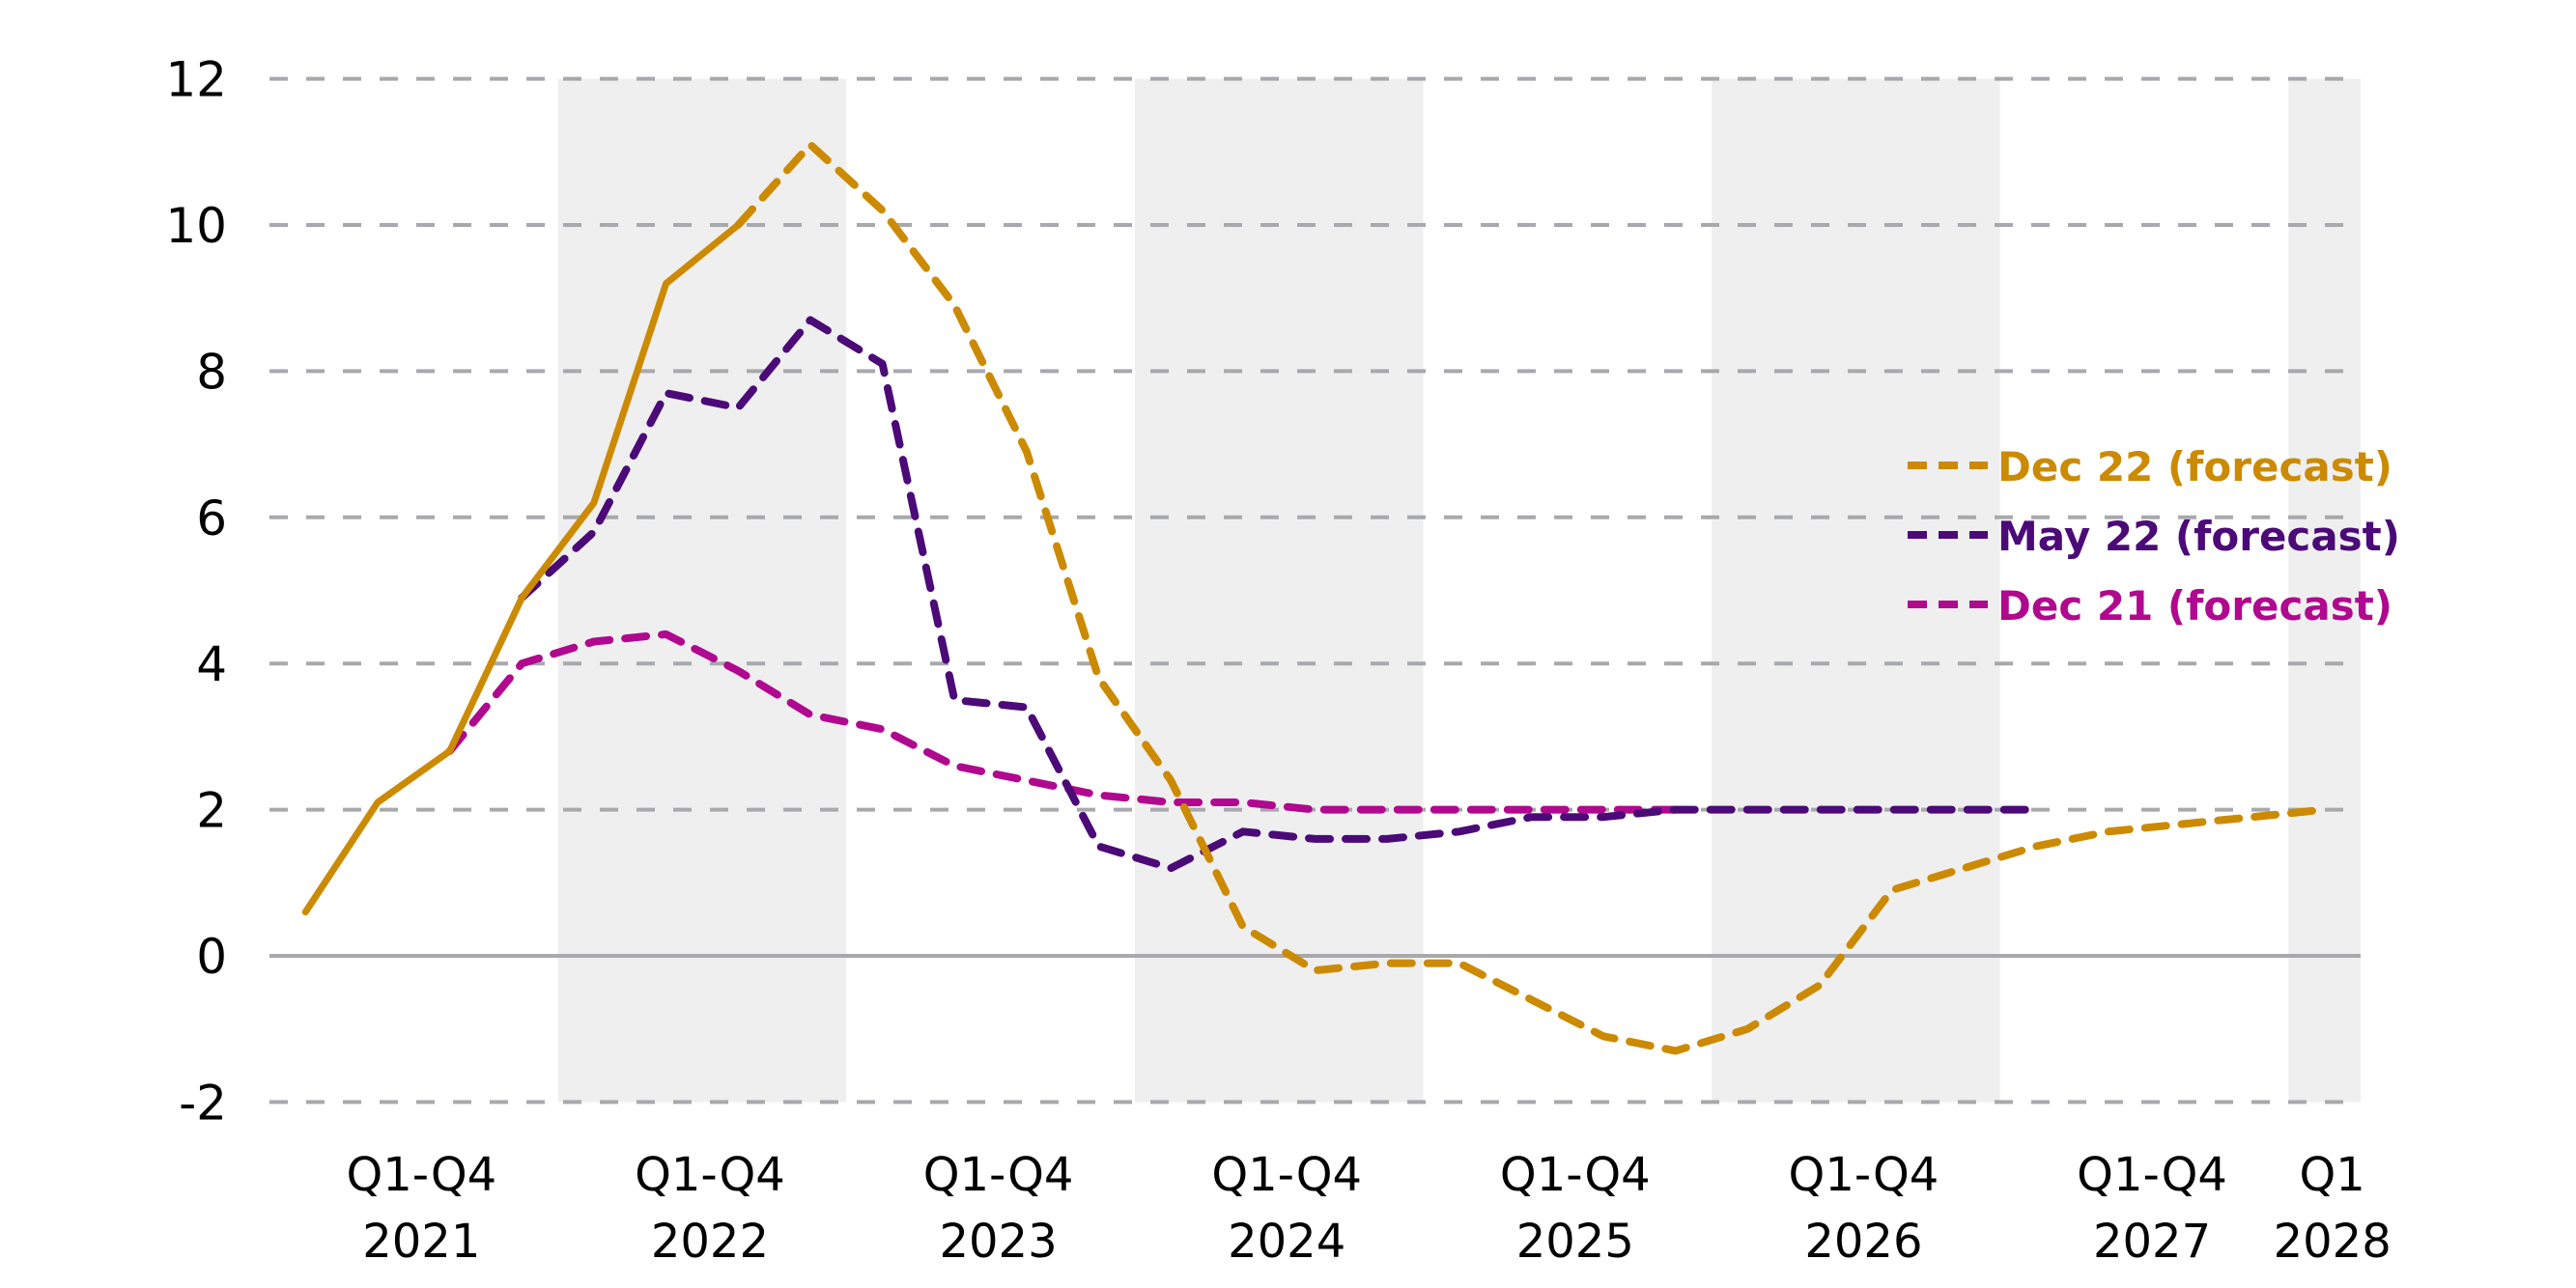 This screenshot has height=1288, width=2576. I want to click on y-axis-ticks: 12 10 8 6 4 2 0 -2, so click(196, 592).